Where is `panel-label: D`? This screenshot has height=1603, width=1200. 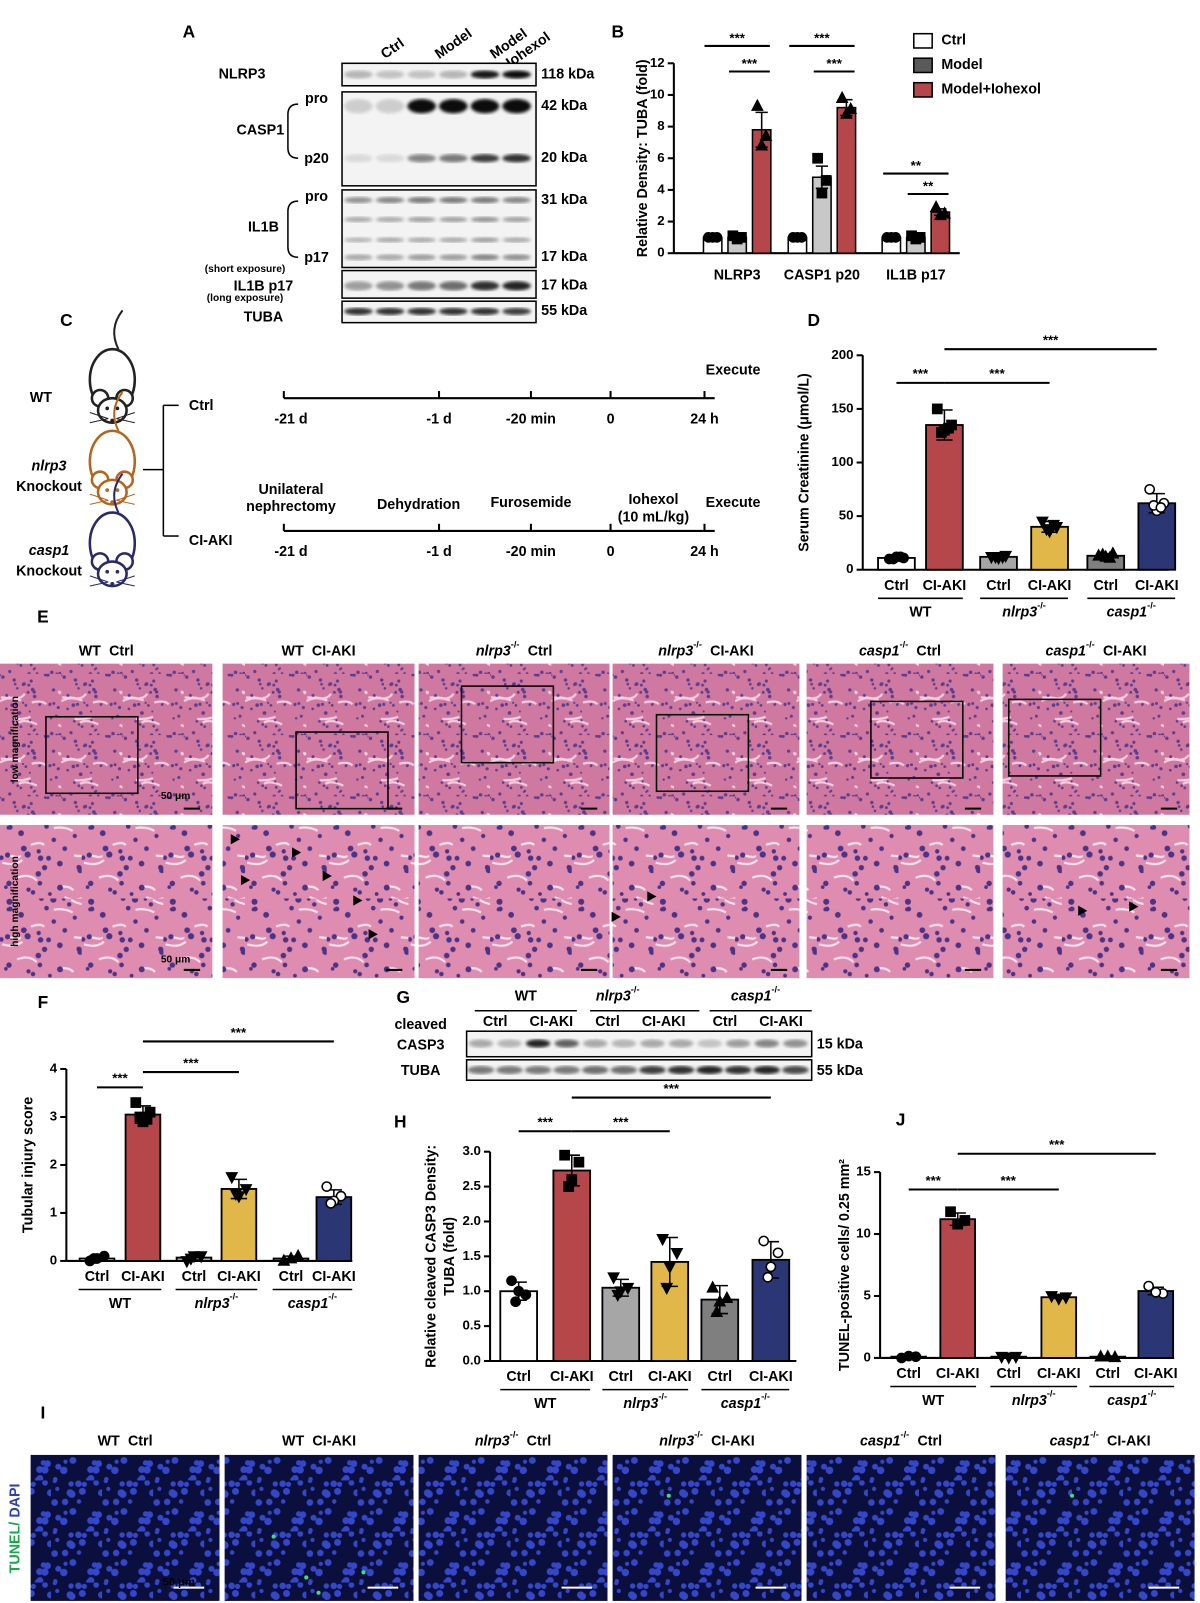 panel-label: D is located at coordinates (813, 320).